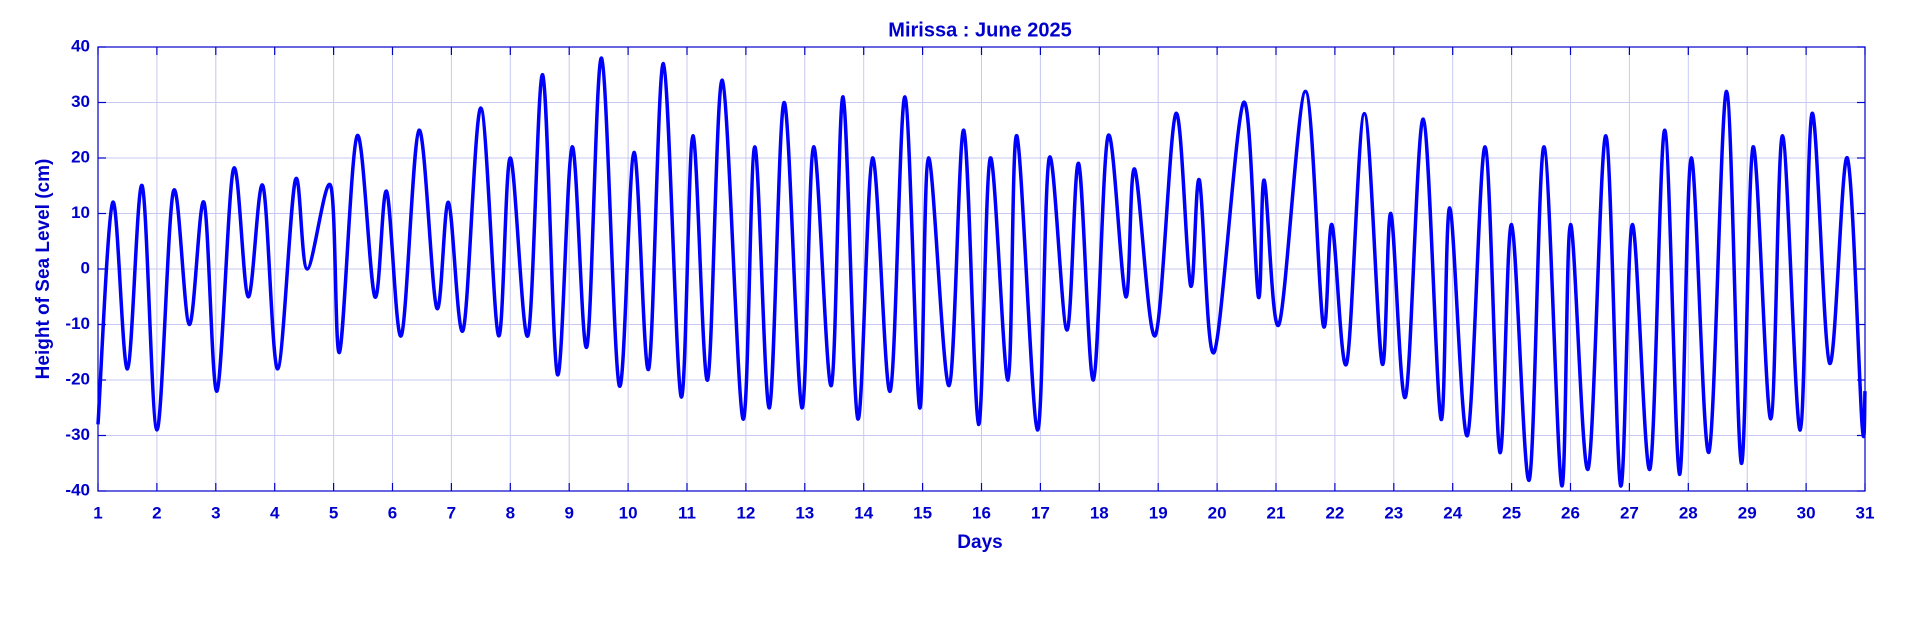 The height and width of the screenshot is (625, 1920). I want to click on x-tick-label: 14, so click(863, 512).